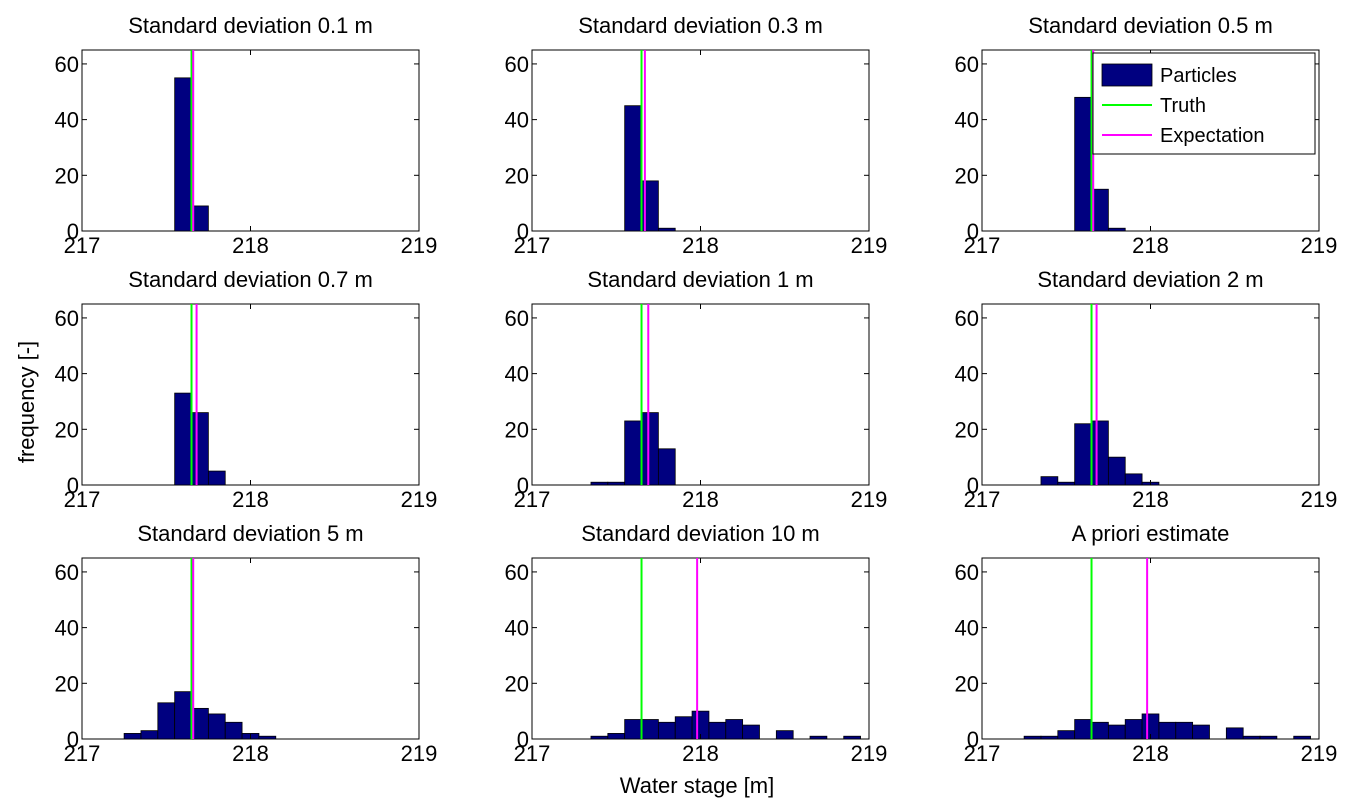 The image size is (1354, 802). What do you see at coordinates (26, 402) in the screenshot?
I see `y-axis-label: frequency [-]` at bounding box center [26, 402].